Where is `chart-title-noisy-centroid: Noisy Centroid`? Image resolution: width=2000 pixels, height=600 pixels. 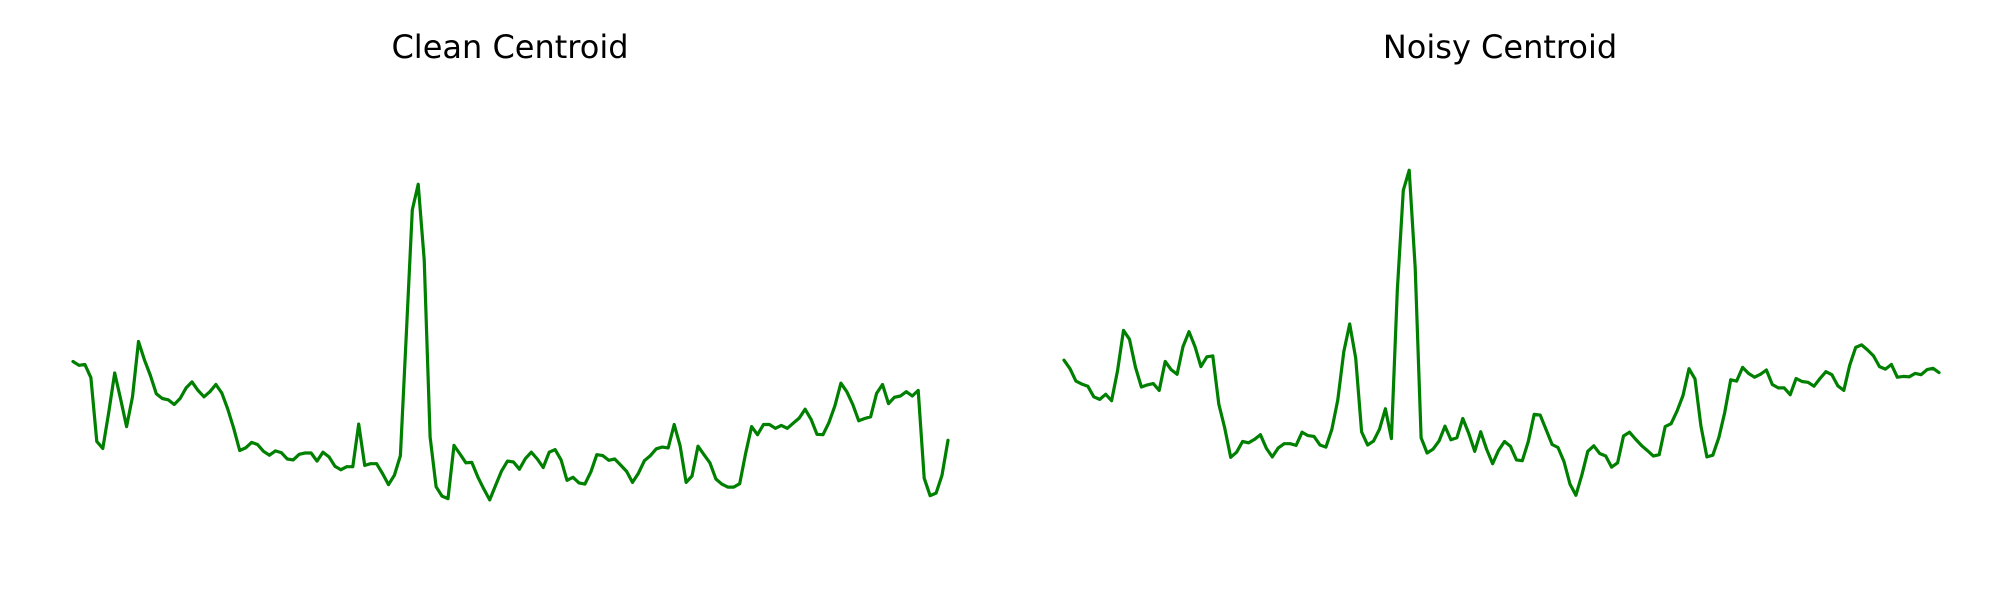
chart-title-noisy-centroid: Noisy Centroid is located at coordinates (1500, 47).